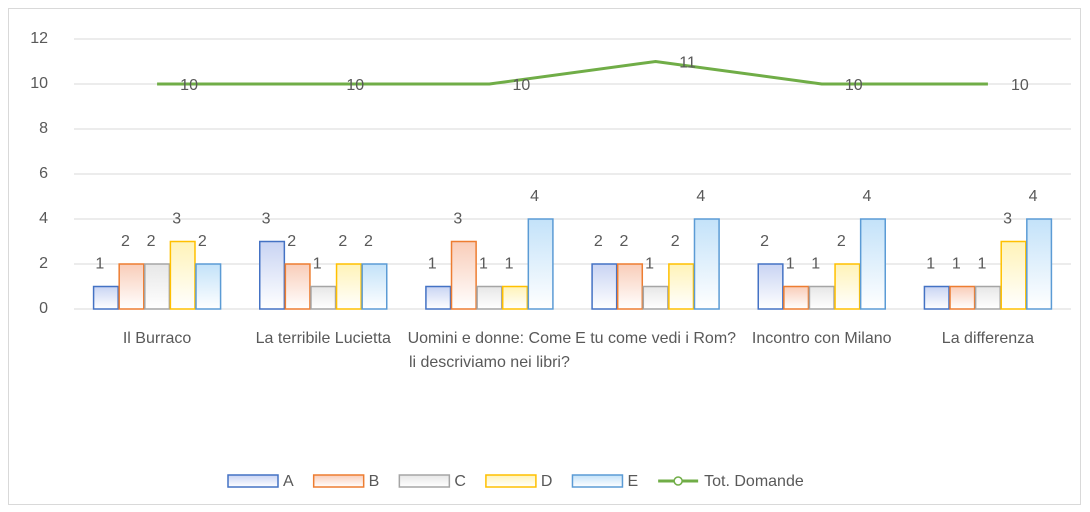  I want to click on legend-label: D, so click(547, 481).